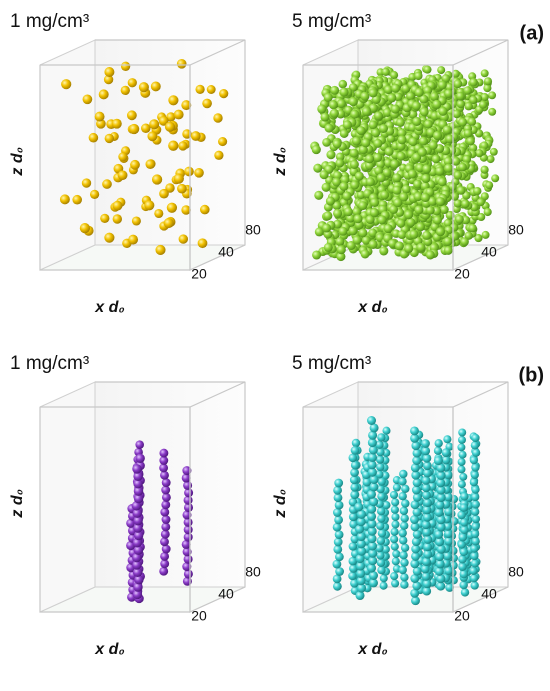  I want to click on tick-label: 20, so click(462, 274).